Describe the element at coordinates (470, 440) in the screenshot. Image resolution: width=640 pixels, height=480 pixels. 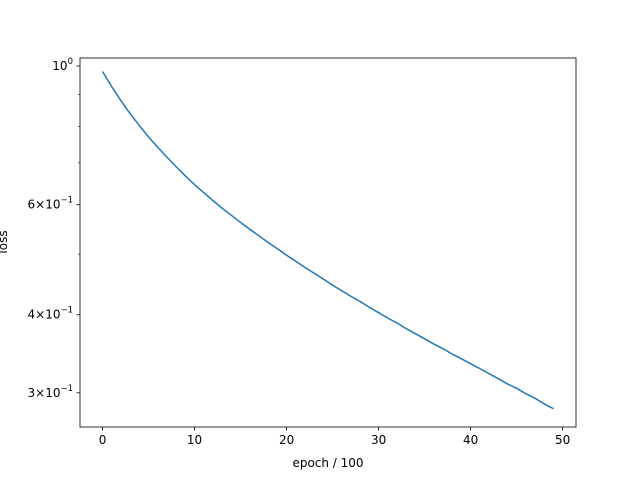
I see `x-tick-label: 40` at that location.